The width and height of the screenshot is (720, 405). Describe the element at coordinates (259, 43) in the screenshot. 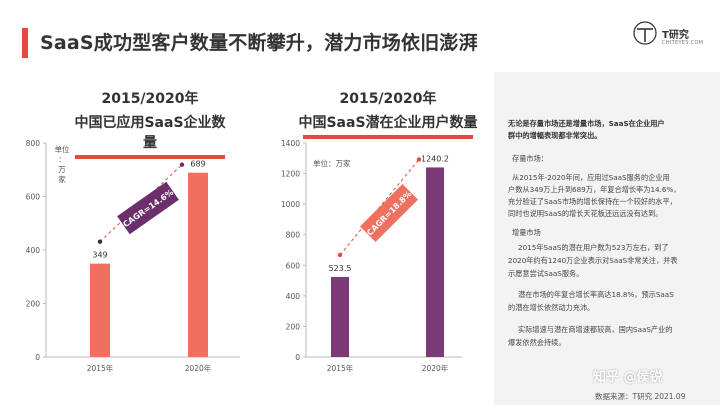

I see `page-title: SaaS成功型客户数量不断攀升，潜力市场依旧澎湃` at that location.